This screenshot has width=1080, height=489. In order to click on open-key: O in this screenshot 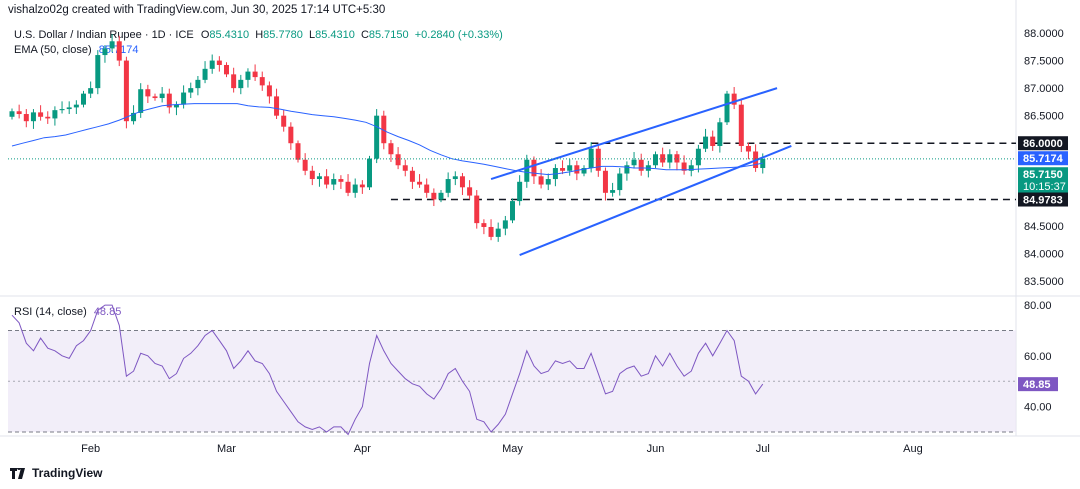, I will do `click(205, 35)`.